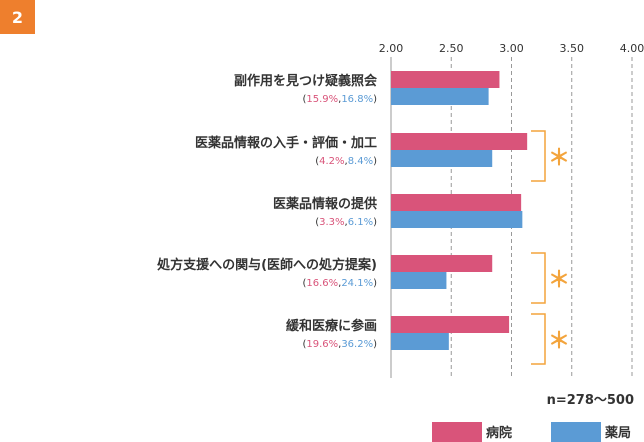  What do you see at coordinates (357, 99) in the screenshot?
I see `percent-label-part: 16.8%` at bounding box center [357, 99].